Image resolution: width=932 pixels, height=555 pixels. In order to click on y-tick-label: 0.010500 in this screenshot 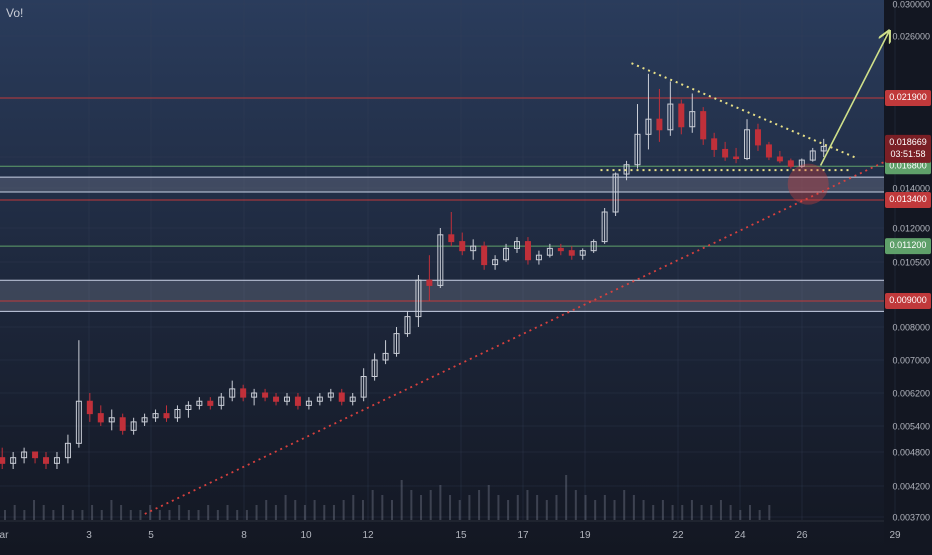, I will do `click(911, 263)`.